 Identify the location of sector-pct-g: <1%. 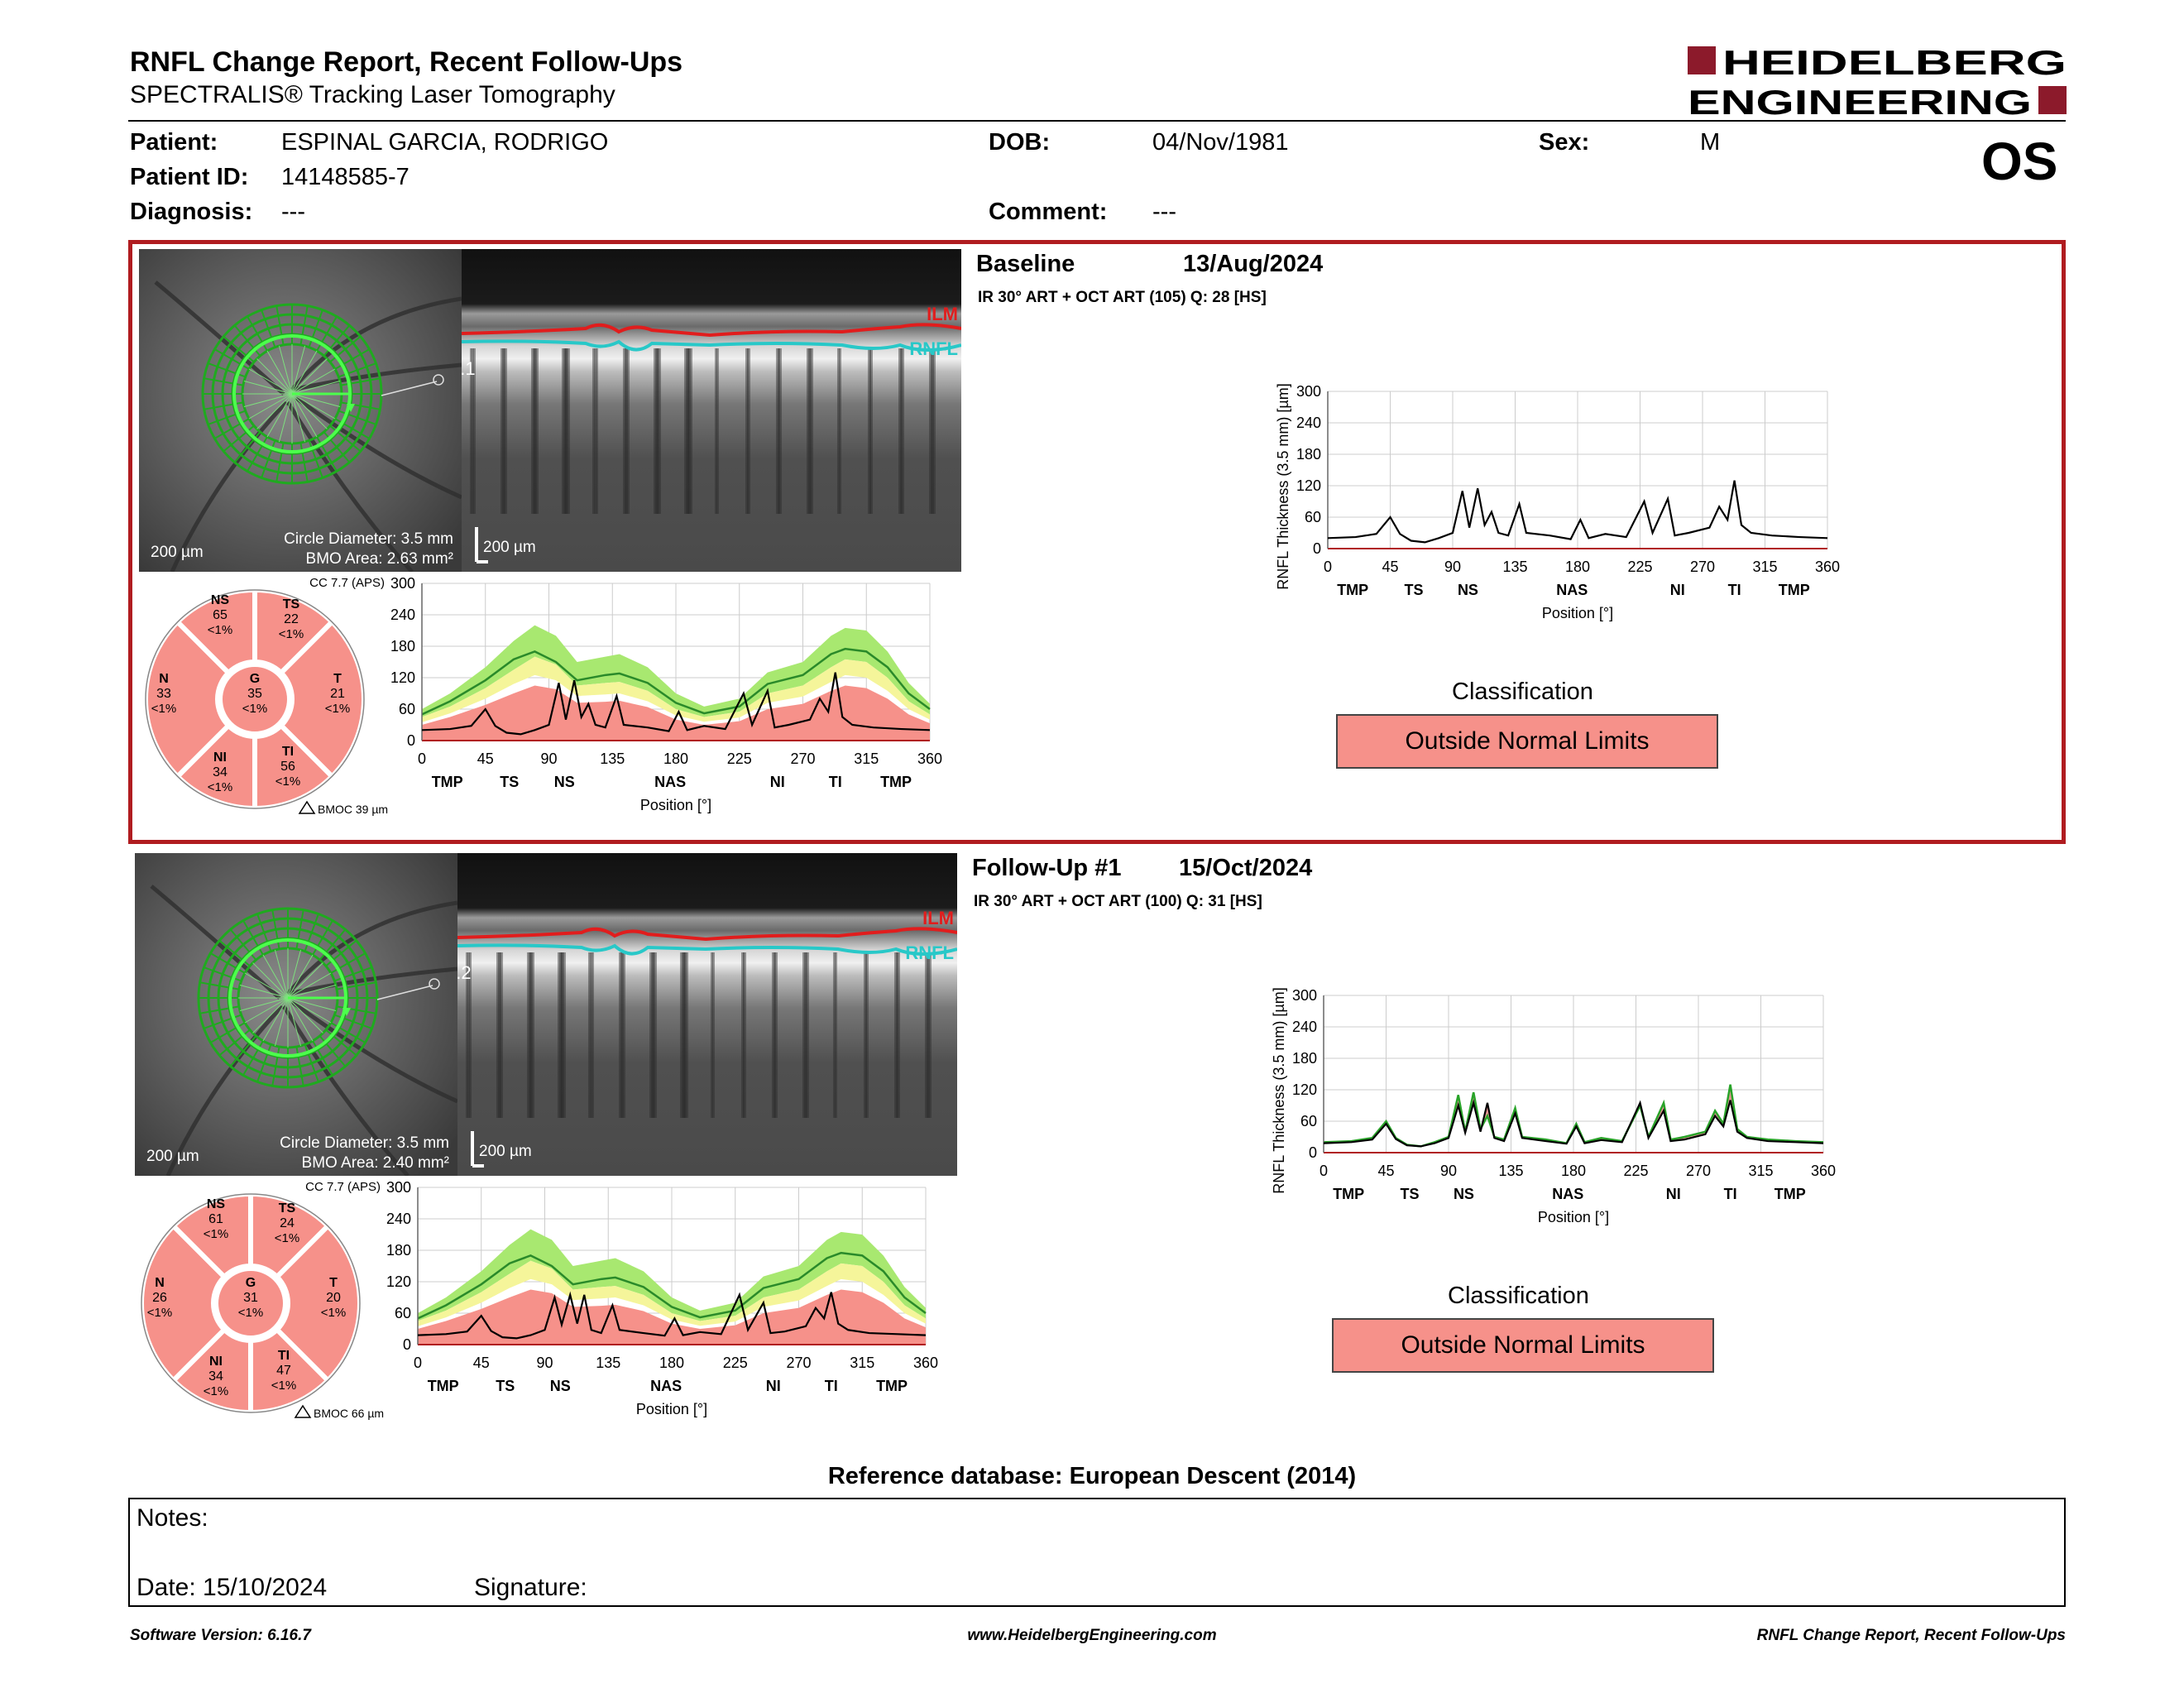
(254, 709).